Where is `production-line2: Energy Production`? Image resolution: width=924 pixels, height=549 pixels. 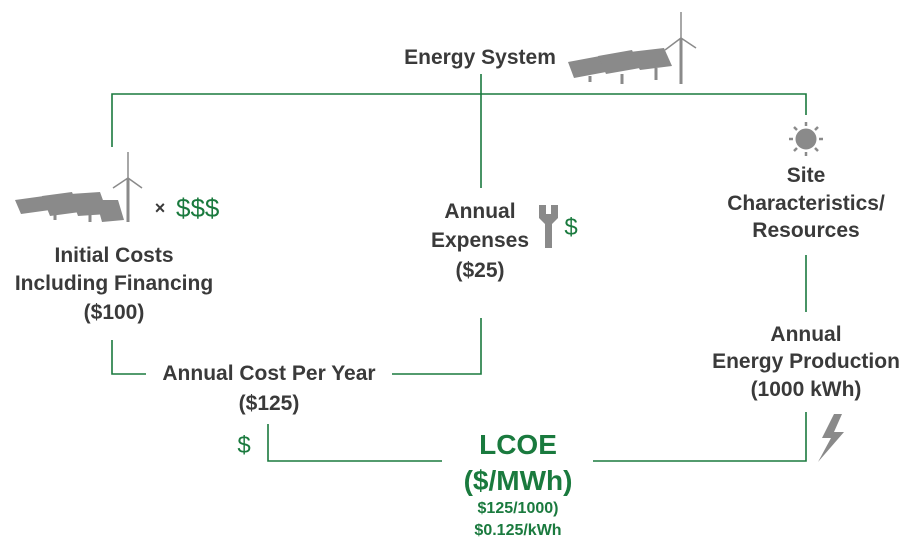
production-line2: Energy Production is located at coordinates (806, 361).